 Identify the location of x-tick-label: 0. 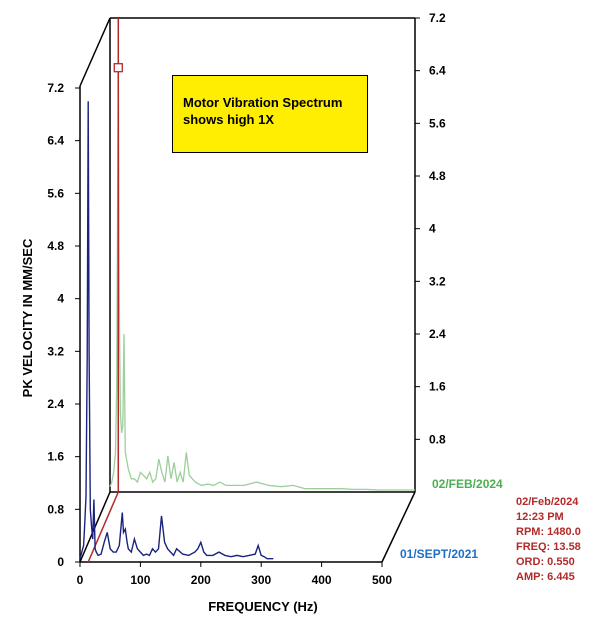
(80, 580).